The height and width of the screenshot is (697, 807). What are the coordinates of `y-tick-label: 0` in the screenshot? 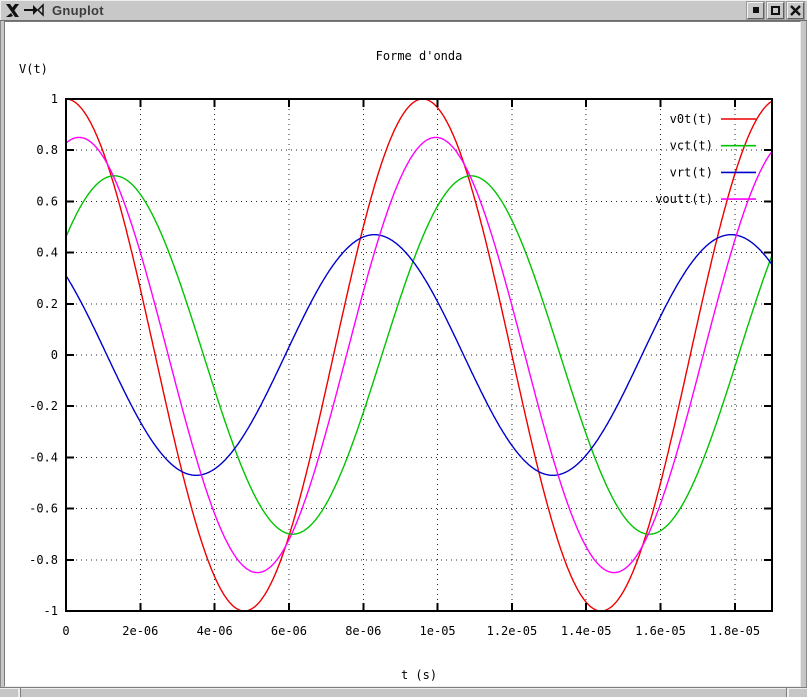 It's located at (54, 355).